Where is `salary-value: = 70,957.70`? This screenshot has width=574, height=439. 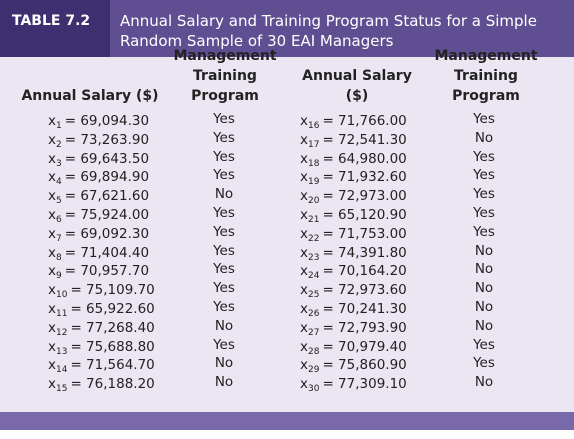 salary-value: = 70,957.70 is located at coordinates (107, 271).